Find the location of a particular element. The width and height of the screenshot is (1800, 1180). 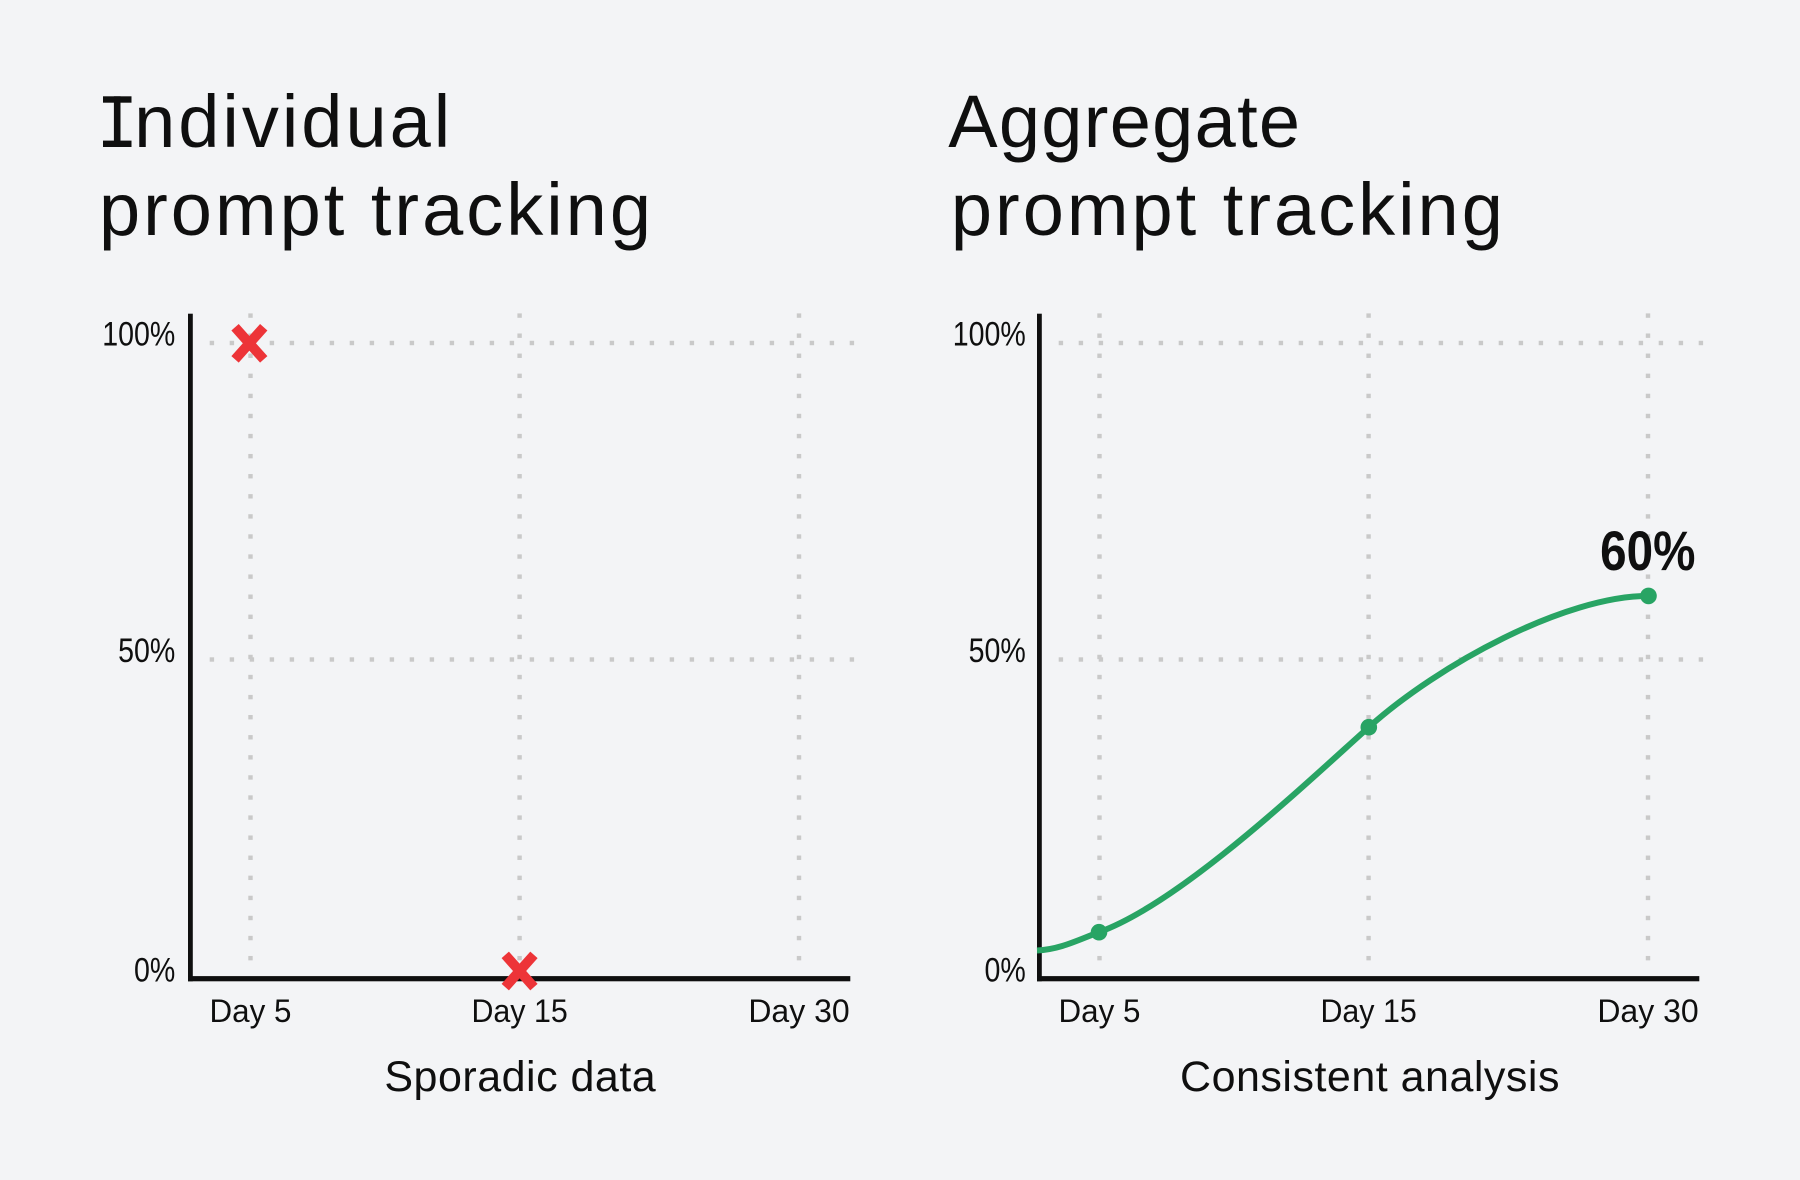

svg-text: Consistent analysis is located at coordinates (1370, 1077).